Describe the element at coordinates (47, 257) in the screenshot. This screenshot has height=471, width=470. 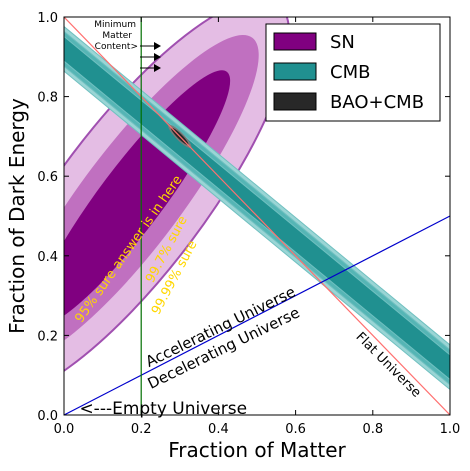
I see `y-tick-label: 0.4` at that location.